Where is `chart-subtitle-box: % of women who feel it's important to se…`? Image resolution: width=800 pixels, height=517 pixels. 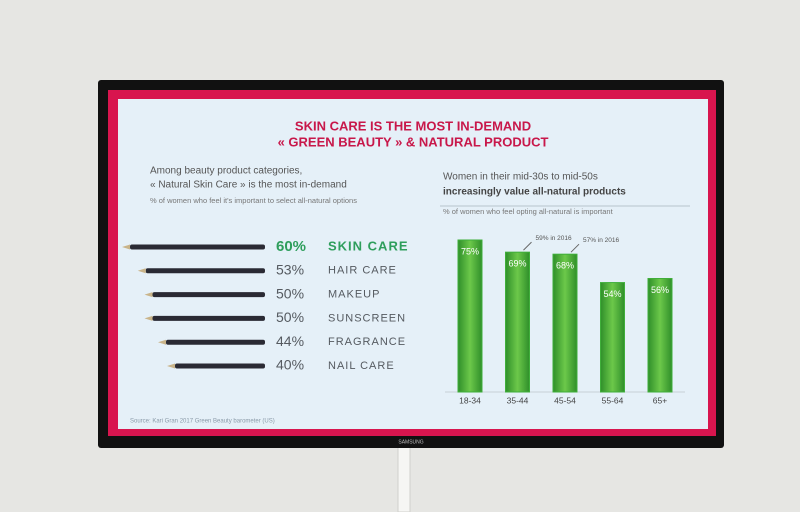 chart-subtitle-box: % of women who feel it's important to se… is located at coordinates (253, 200).